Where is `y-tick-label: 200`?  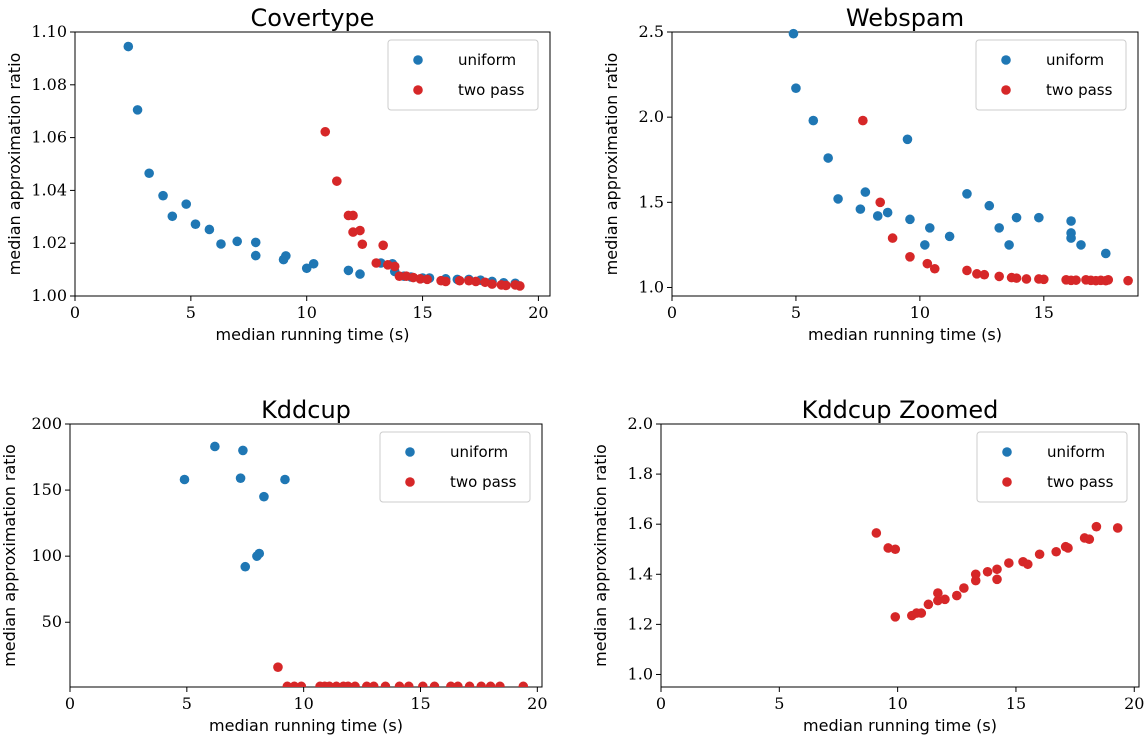
y-tick-label: 200 is located at coordinates (46, 423).